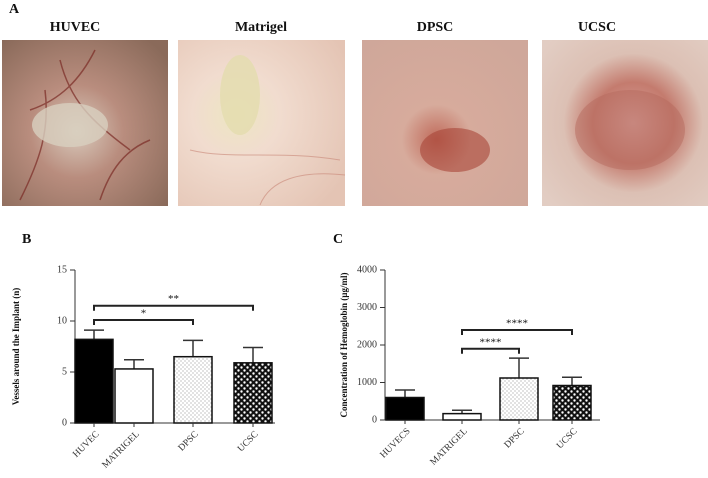 This screenshot has width=708, height=478. Describe the element at coordinates (367, 382) in the screenshot. I see `y-tick-label: 1000` at that location.